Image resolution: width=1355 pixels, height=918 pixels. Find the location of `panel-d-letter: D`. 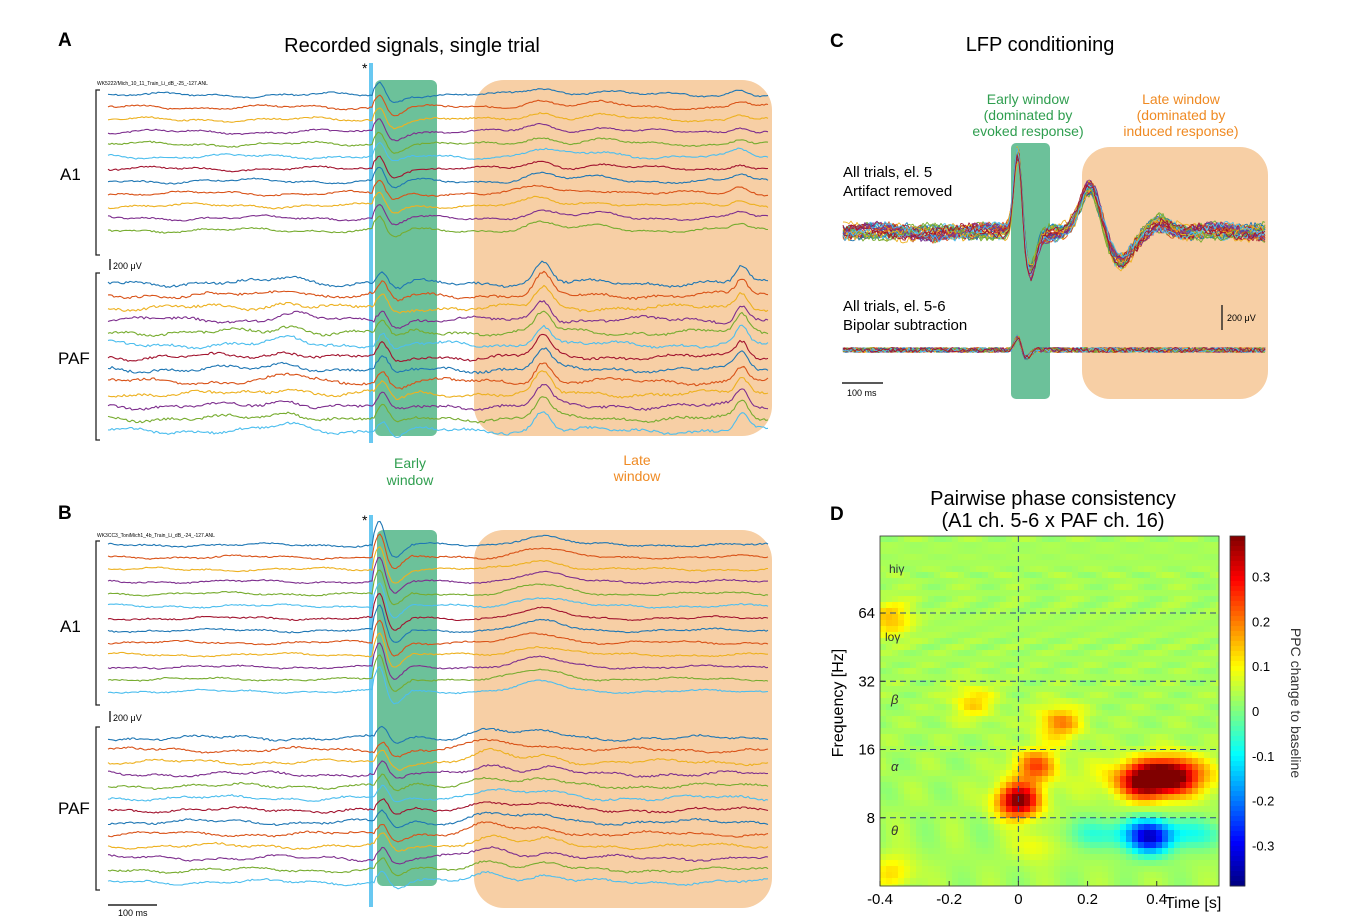

panel-d-letter: D is located at coordinates (837, 514).